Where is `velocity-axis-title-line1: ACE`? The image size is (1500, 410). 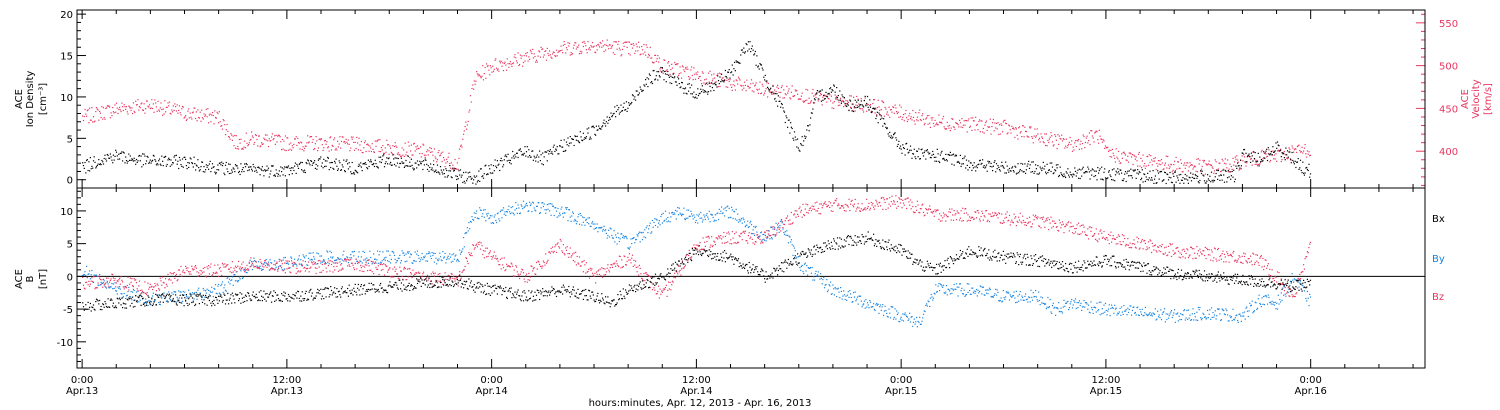 velocity-axis-title-line1: ACE is located at coordinates (1465, 99).